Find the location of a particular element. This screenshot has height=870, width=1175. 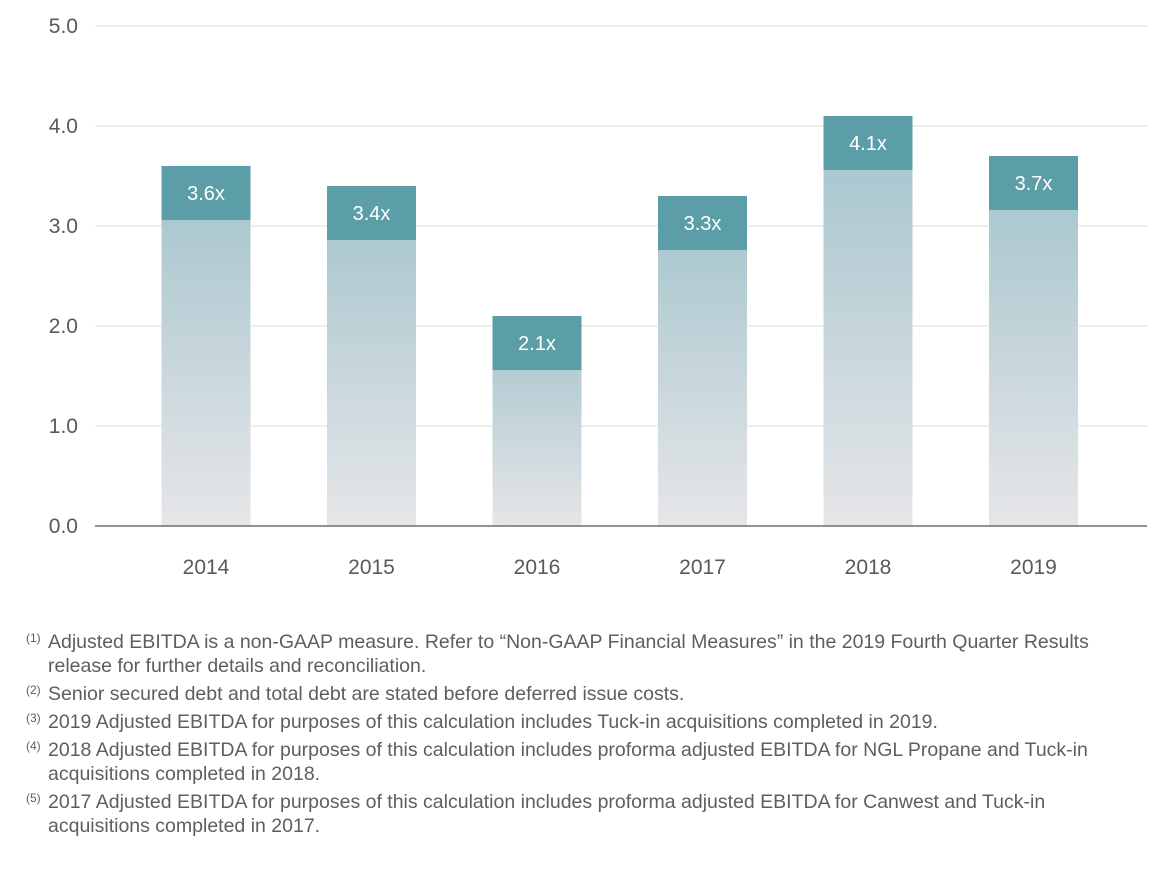

y-tick-label: 2.0 is located at coordinates (63, 326).